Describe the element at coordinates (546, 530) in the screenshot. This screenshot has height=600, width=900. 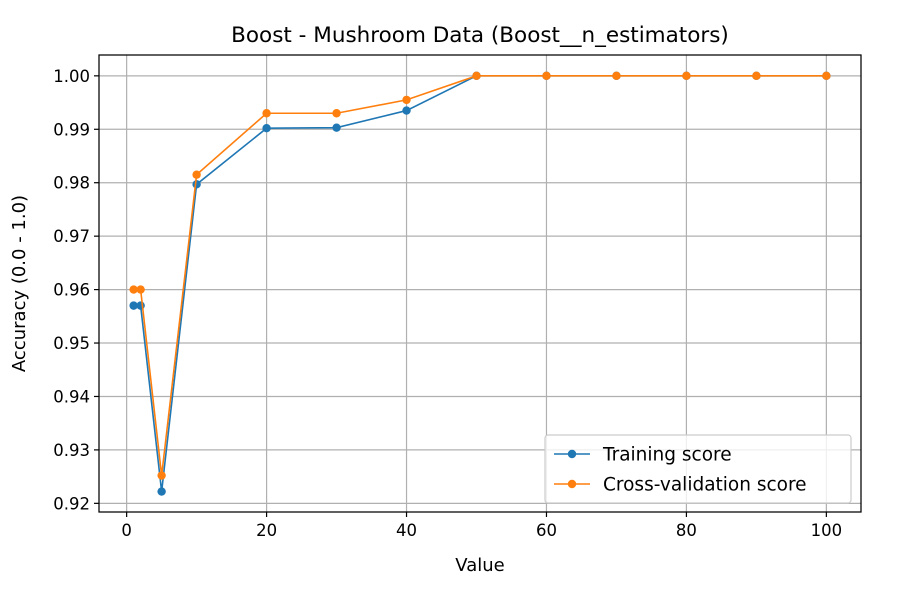
I see `x-tick-label: 60` at that location.